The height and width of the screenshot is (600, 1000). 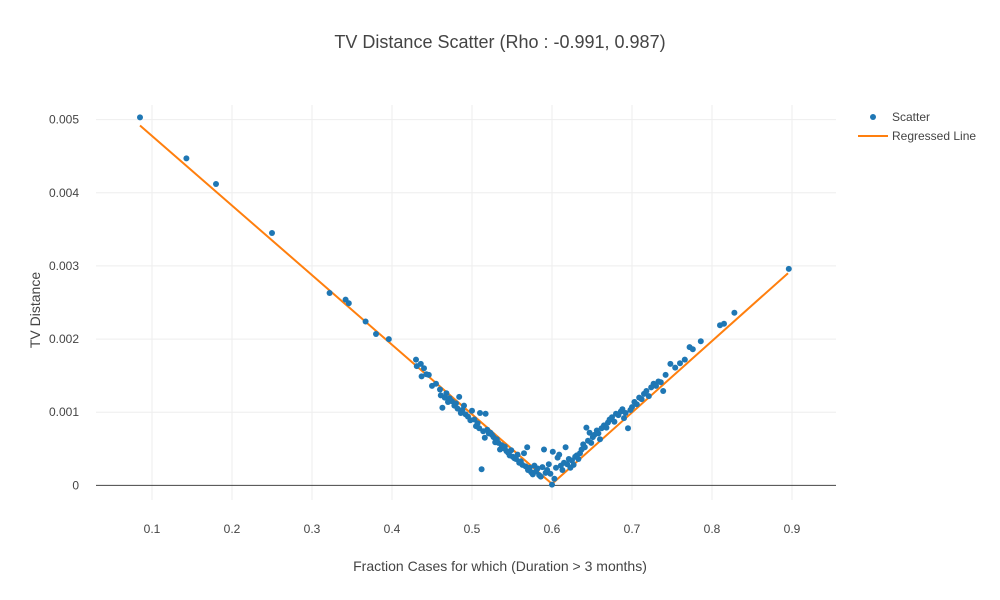 What do you see at coordinates (64, 120) in the screenshot?
I see `y-tick-label: 0.005` at bounding box center [64, 120].